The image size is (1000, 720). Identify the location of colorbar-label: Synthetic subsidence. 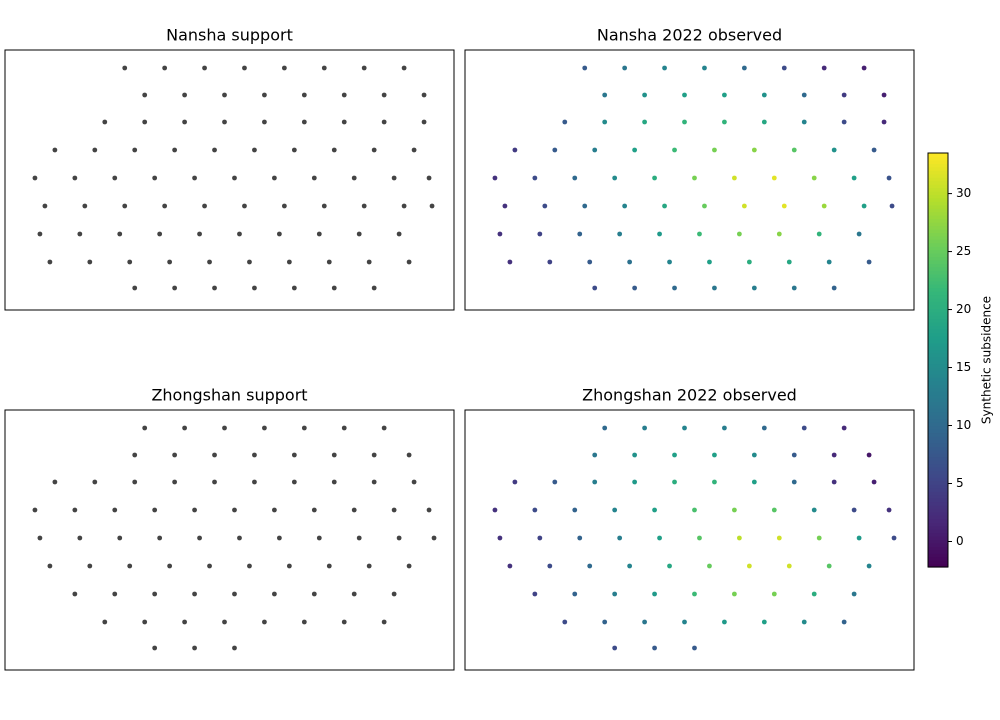
(987, 360).